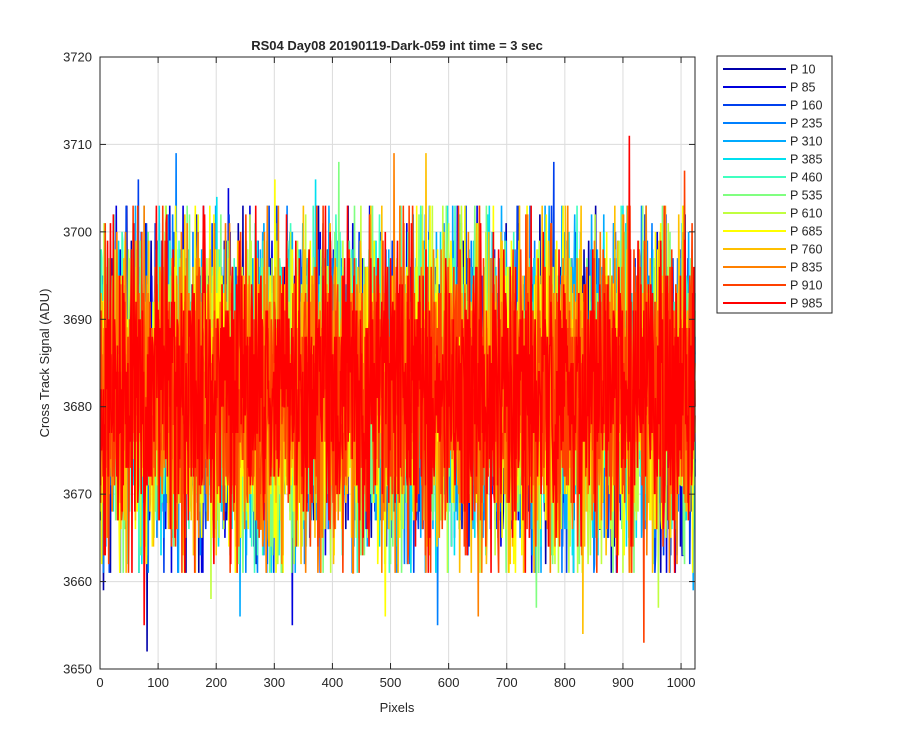 The image size is (900, 750). I want to click on x-tick-label: 500, so click(391, 682).